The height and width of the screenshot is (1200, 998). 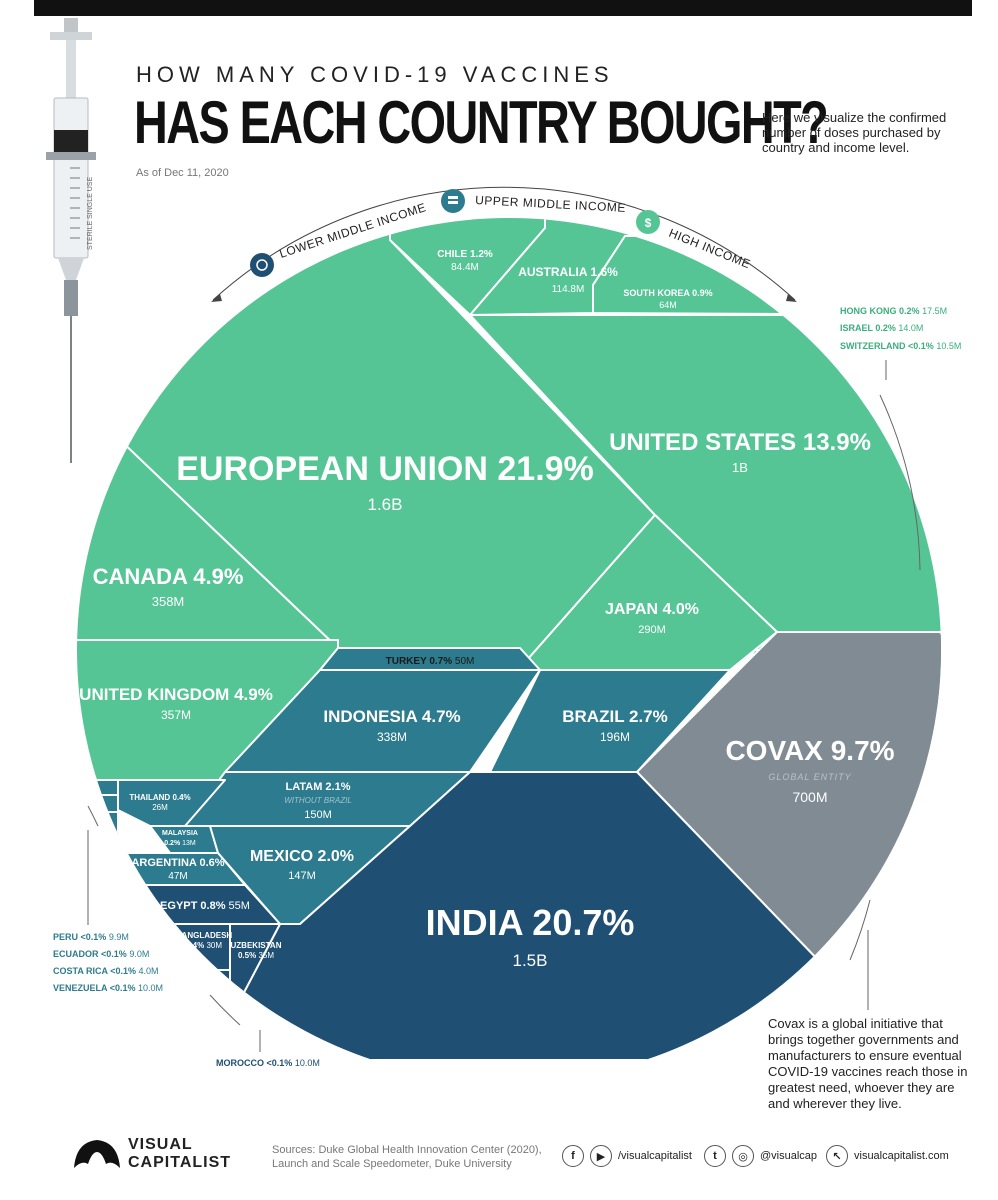 What do you see at coordinates (615, 716) in the screenshot?
I see `label-brazil: BRAZIL 2.7%` at bounding box center [615, 716].